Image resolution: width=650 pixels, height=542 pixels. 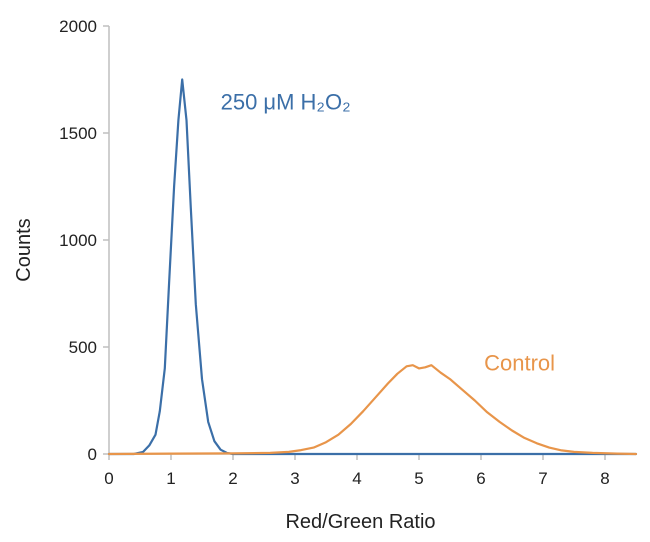 What do you see at coordinates (286, 101) in the screenshot?
I see `series-label-0: 250 μM H₂O₂` at bounding box center [286, 101].